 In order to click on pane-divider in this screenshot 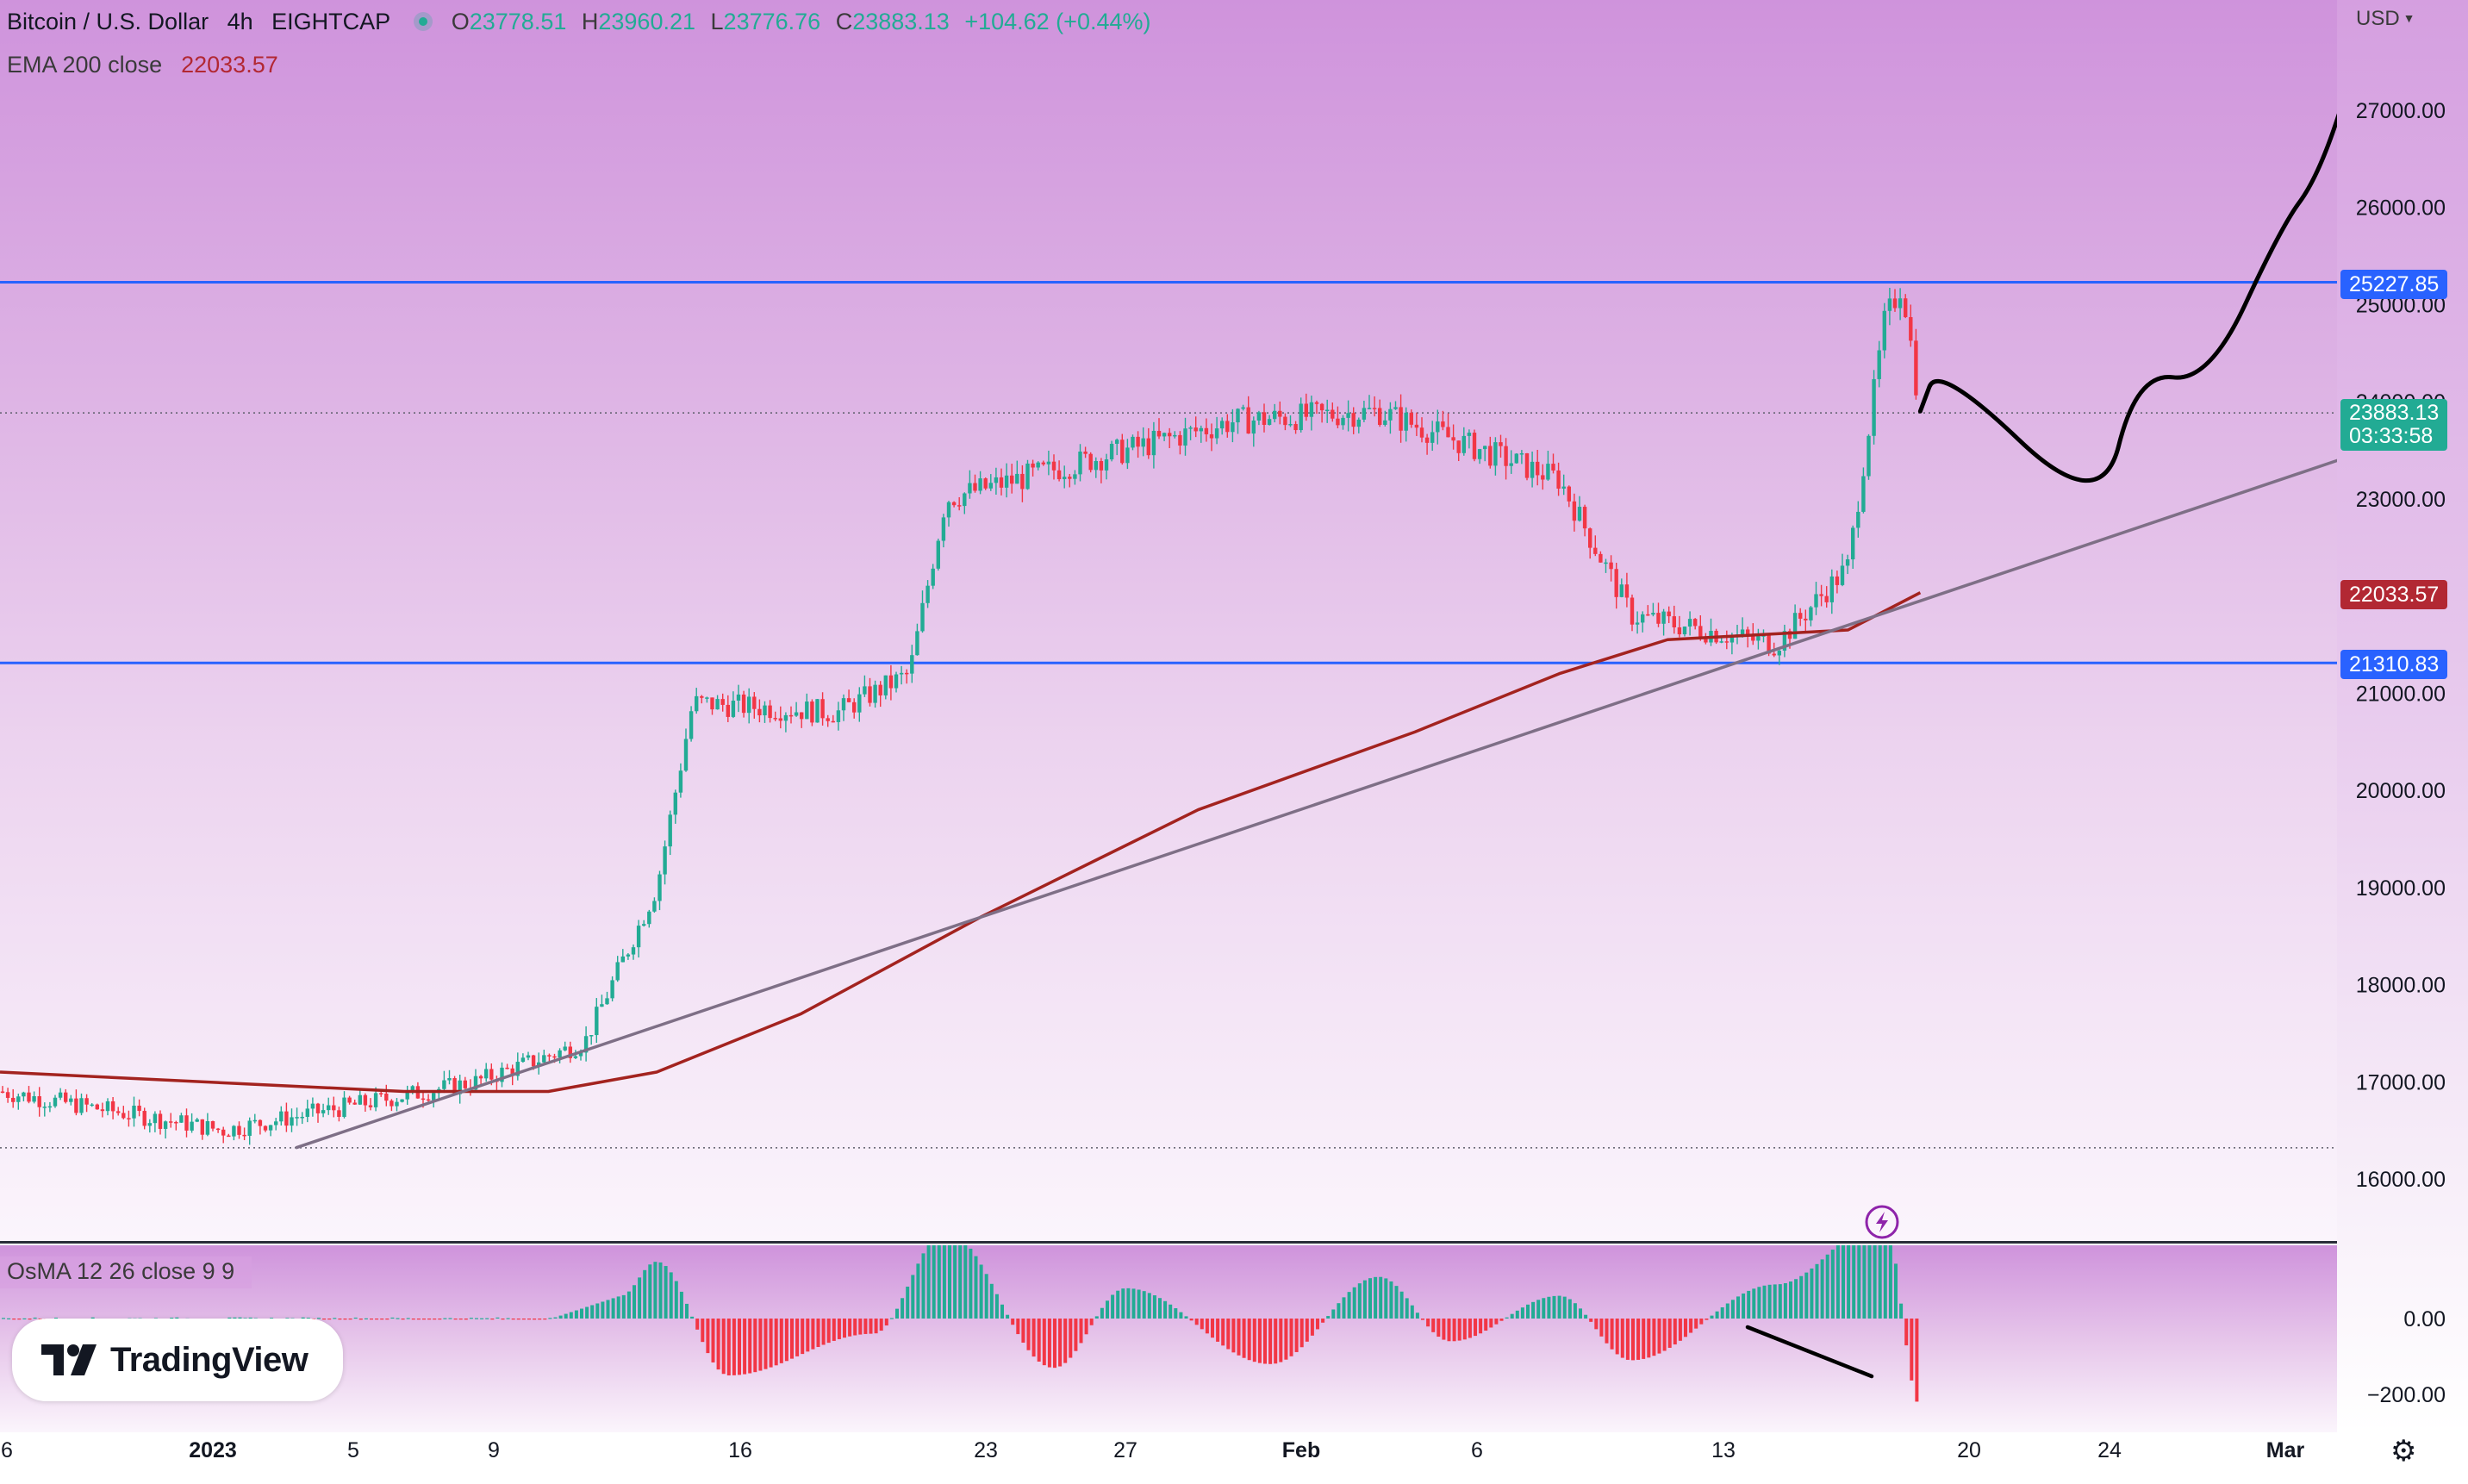, I will do `click(1168, 1243)`.